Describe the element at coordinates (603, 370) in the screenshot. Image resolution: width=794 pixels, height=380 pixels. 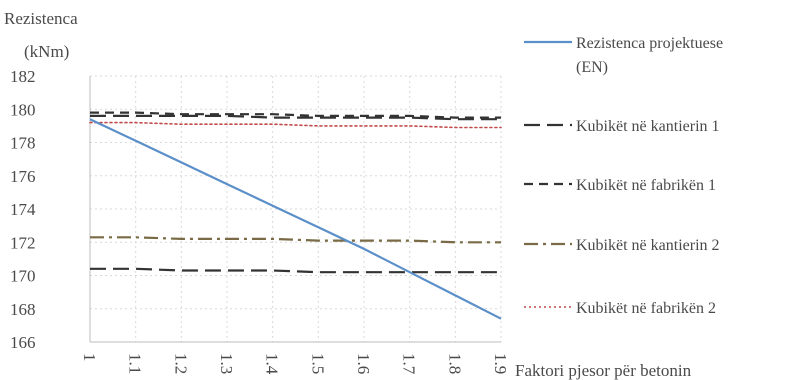
I see `x-axis-title: Faktori pjesor për betonin` at that location.